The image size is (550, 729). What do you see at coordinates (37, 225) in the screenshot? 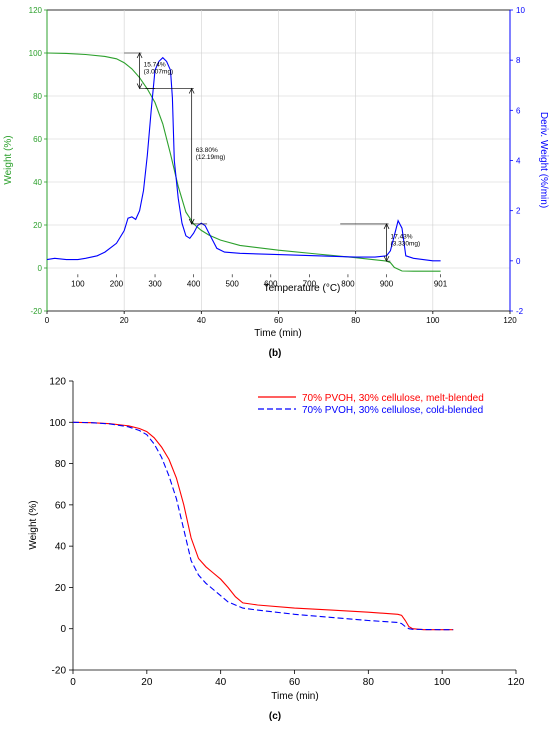
I see `panel-b-y-tick-label: 20` at bounding box center [37, 225].